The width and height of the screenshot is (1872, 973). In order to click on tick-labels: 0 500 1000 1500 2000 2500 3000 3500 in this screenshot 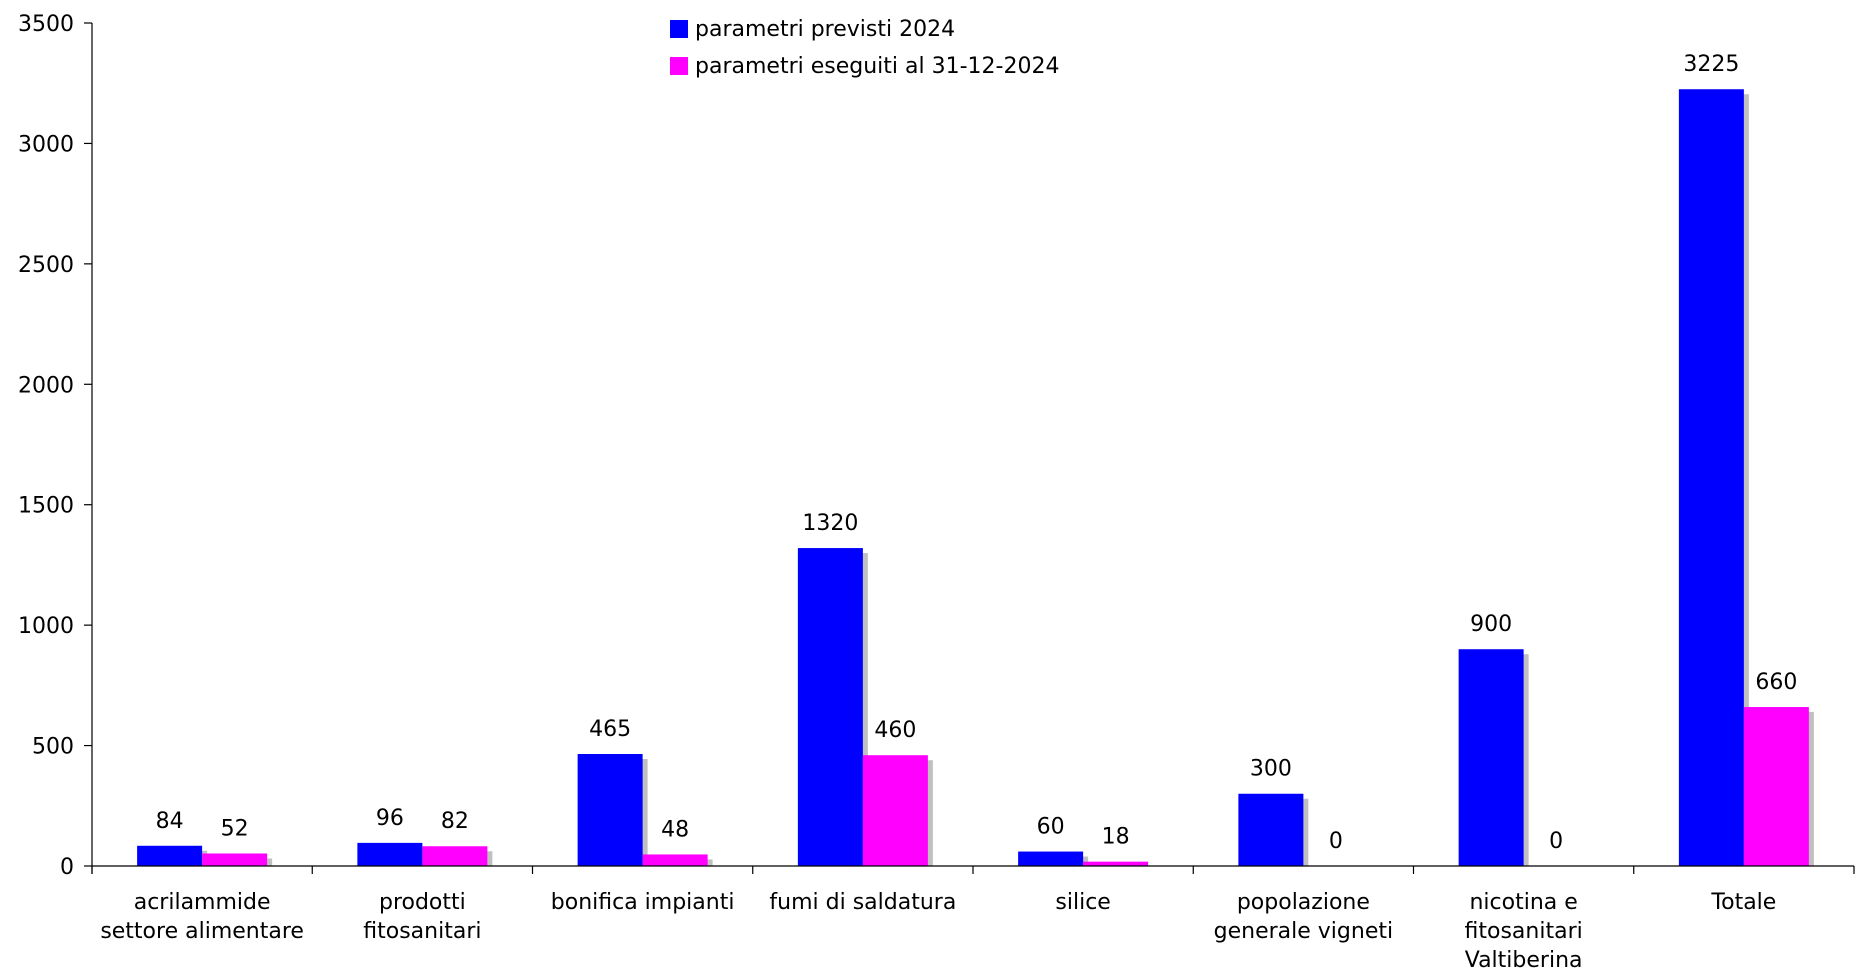, I will do `click(46, 446)`.